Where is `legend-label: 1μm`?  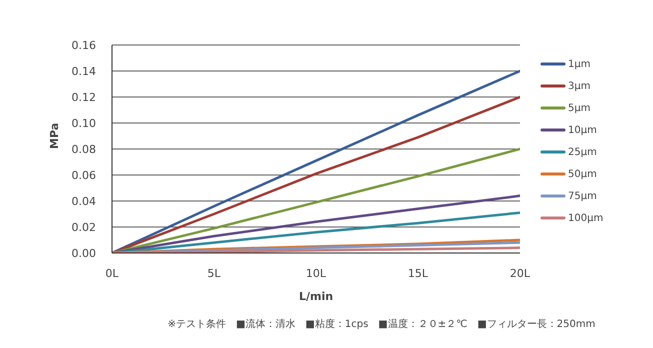 legend-label: 1μm is located at coordinates (579, 64).